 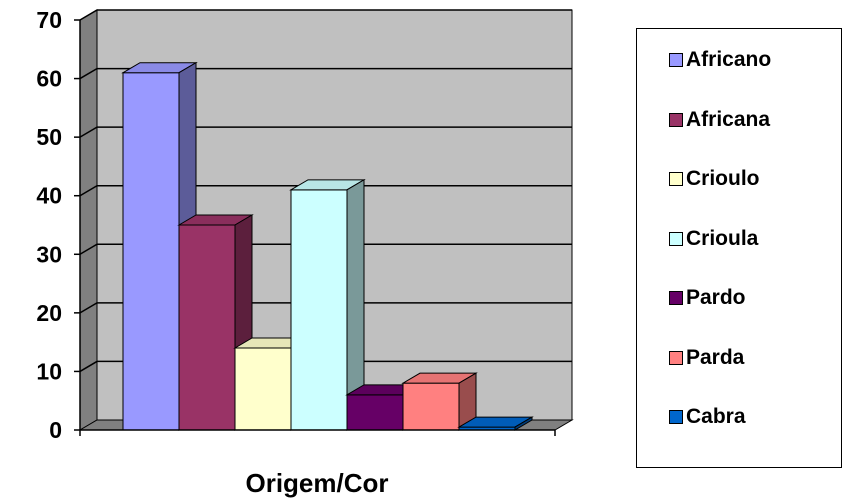 What do you see at coordinates (55, 430) in the screenshot?
I see `y-tick-label: 0` at bounding box center [55, 430].